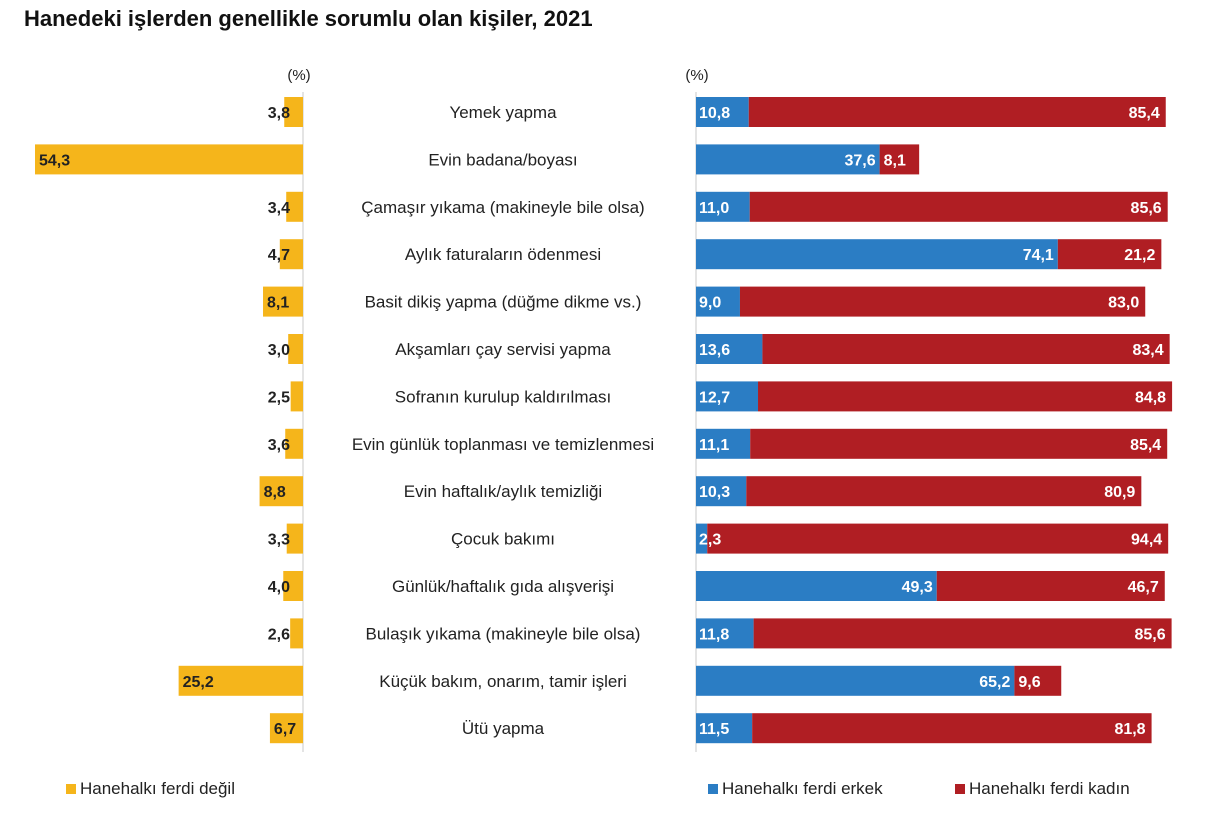 The width and height of the screenshot is (1206, 817). I want to click on value-label-not-member: 4,0, so click(279, 587).